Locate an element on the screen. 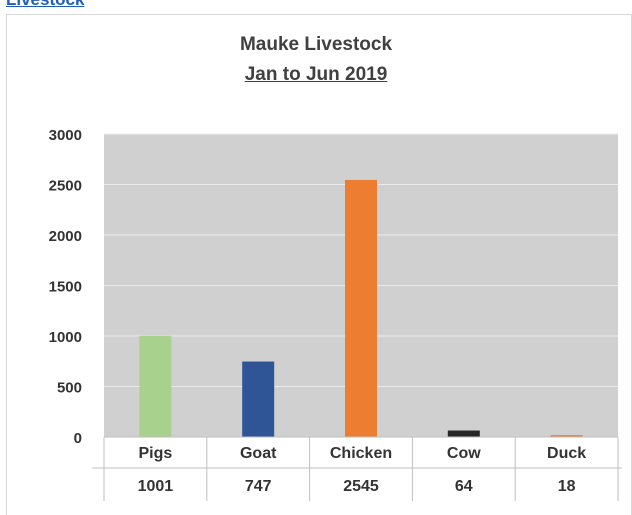 Image resolution: width=632 pixels, height=515 pixels. chart-subtitle-text: Jan to Jun 2019 is located at coordinates (316, 74).